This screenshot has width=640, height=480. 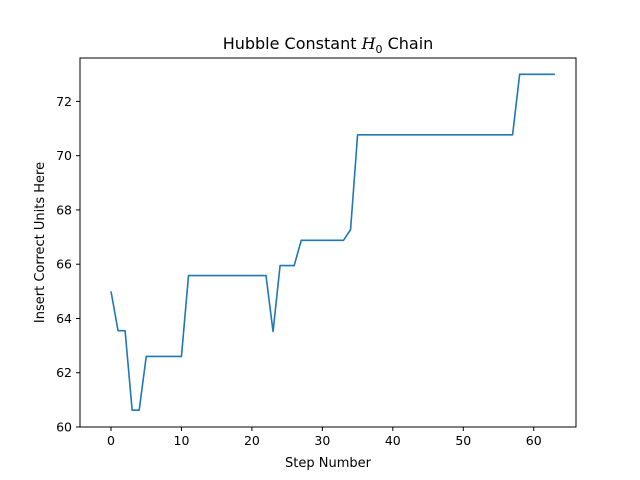 I want to click on x-tick-label: 10, so click(x=182, y=440).